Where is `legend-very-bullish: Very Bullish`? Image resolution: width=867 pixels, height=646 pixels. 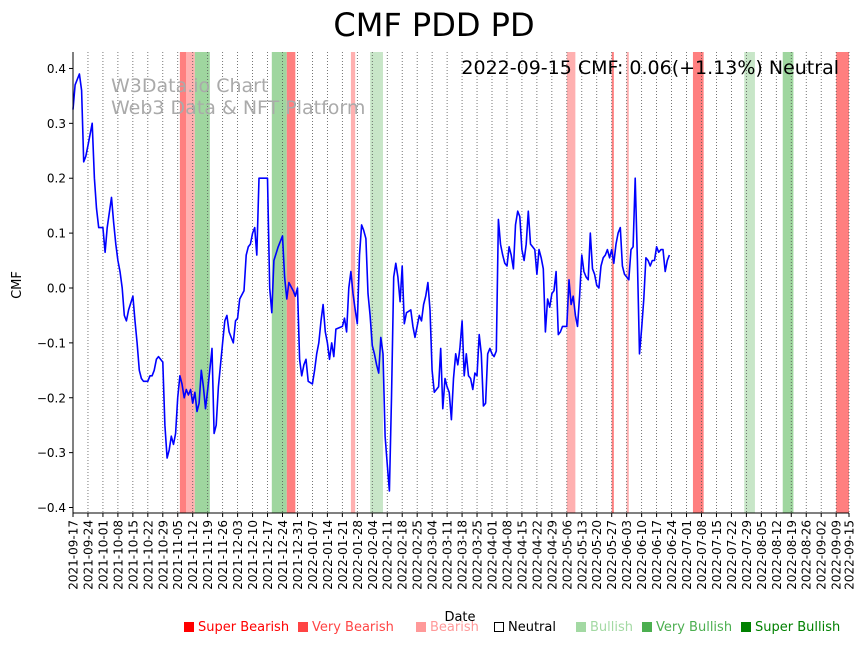 legend-very-bullish: Very Bullish is located at coordinates (687, 627).